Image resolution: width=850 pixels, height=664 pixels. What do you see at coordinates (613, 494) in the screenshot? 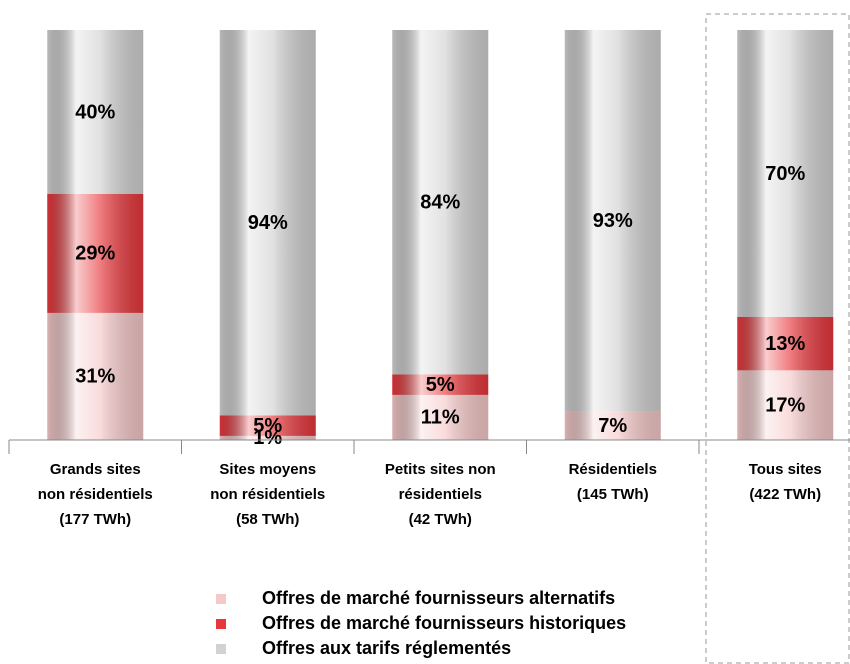
I see `x-tick-label: (145 TWh)` at bounding box center [613, 494].